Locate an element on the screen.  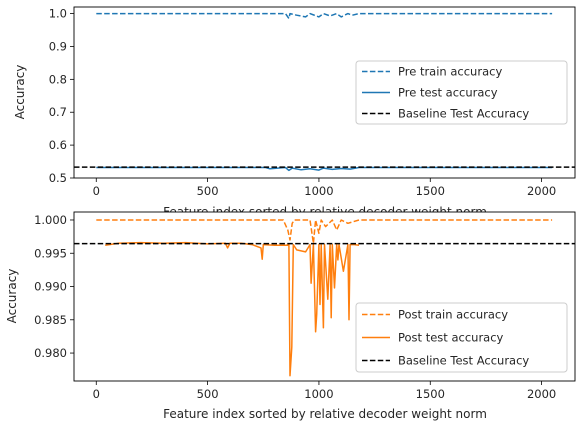
top-x-tick-label: 2000 is located at coordinates (541, 191).